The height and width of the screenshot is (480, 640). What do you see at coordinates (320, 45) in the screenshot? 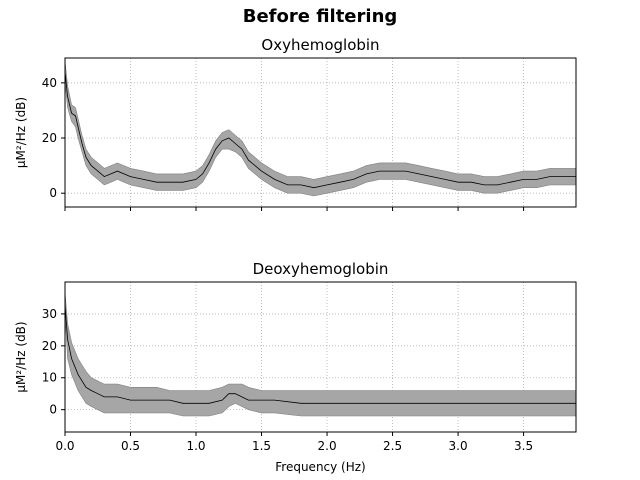
I see `subplot-title: Oxyhemoglobin` at bounding box center [320, 45].